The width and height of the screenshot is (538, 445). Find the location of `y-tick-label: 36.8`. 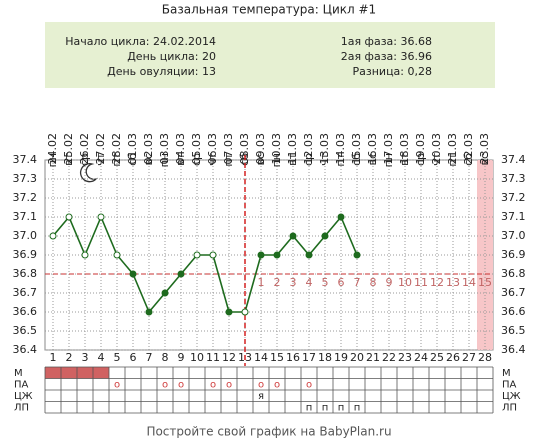

y-tick-label: 36.8 is located at coordinates (25, 273).